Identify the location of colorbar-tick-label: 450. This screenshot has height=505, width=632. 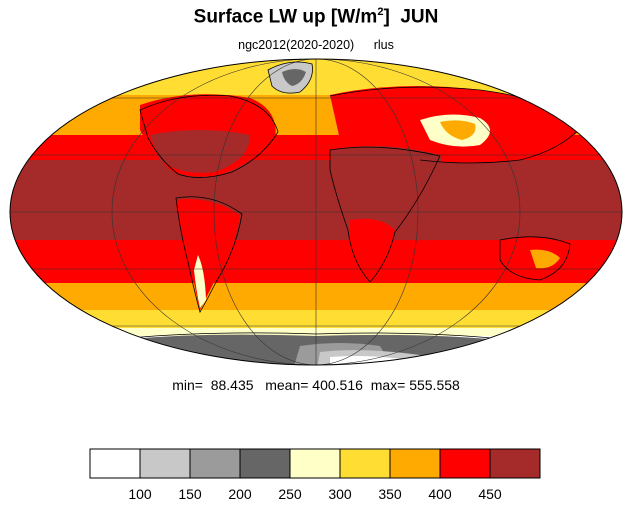
(490, 494).